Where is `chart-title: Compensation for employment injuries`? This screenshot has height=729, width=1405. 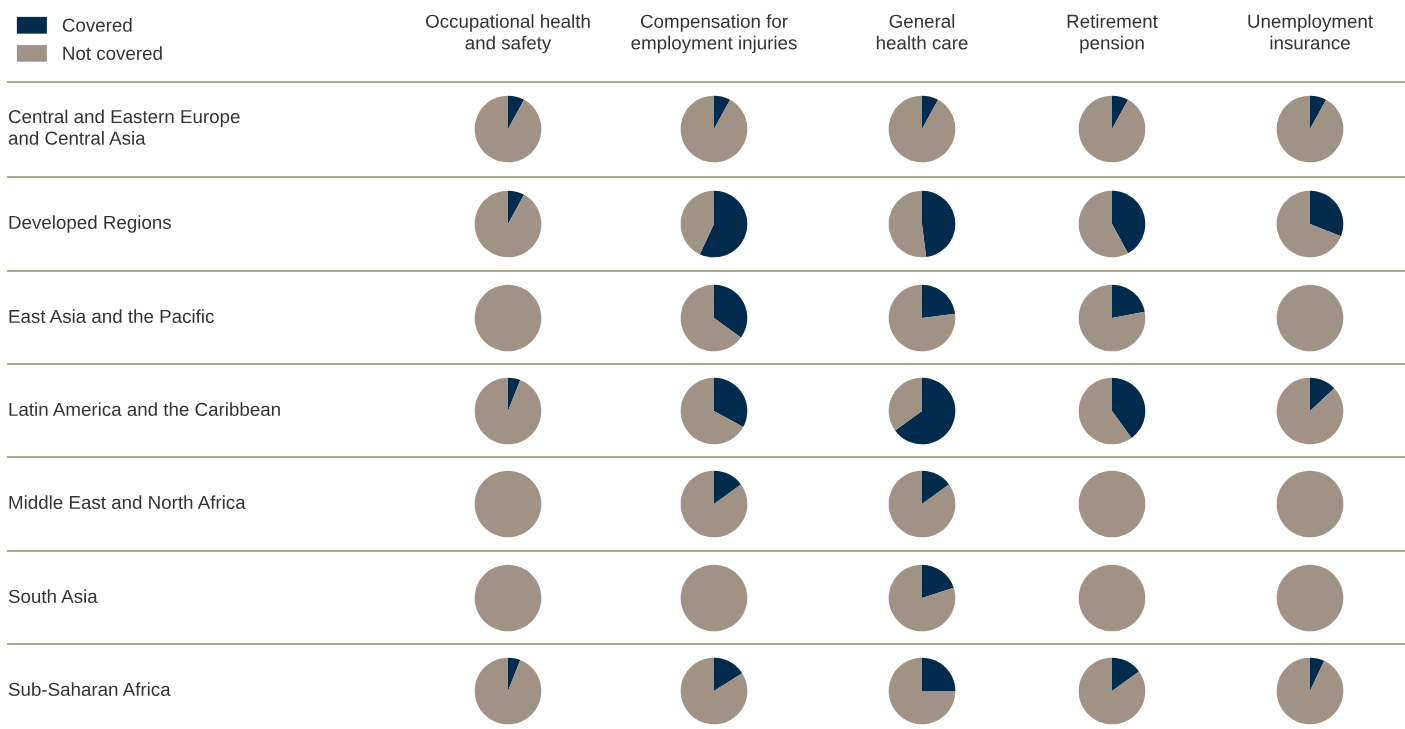
chart-title: Compensation for employment injuries is located at coordinates (714, 34).